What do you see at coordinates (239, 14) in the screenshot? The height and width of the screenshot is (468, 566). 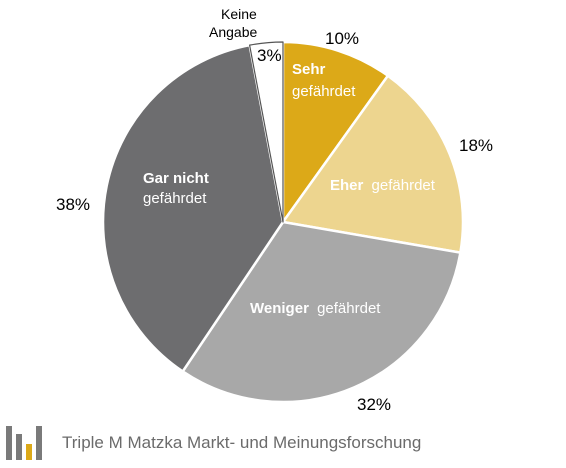 I see `slice-label-keine-line1: Keine` at bounding box center [239, 14].